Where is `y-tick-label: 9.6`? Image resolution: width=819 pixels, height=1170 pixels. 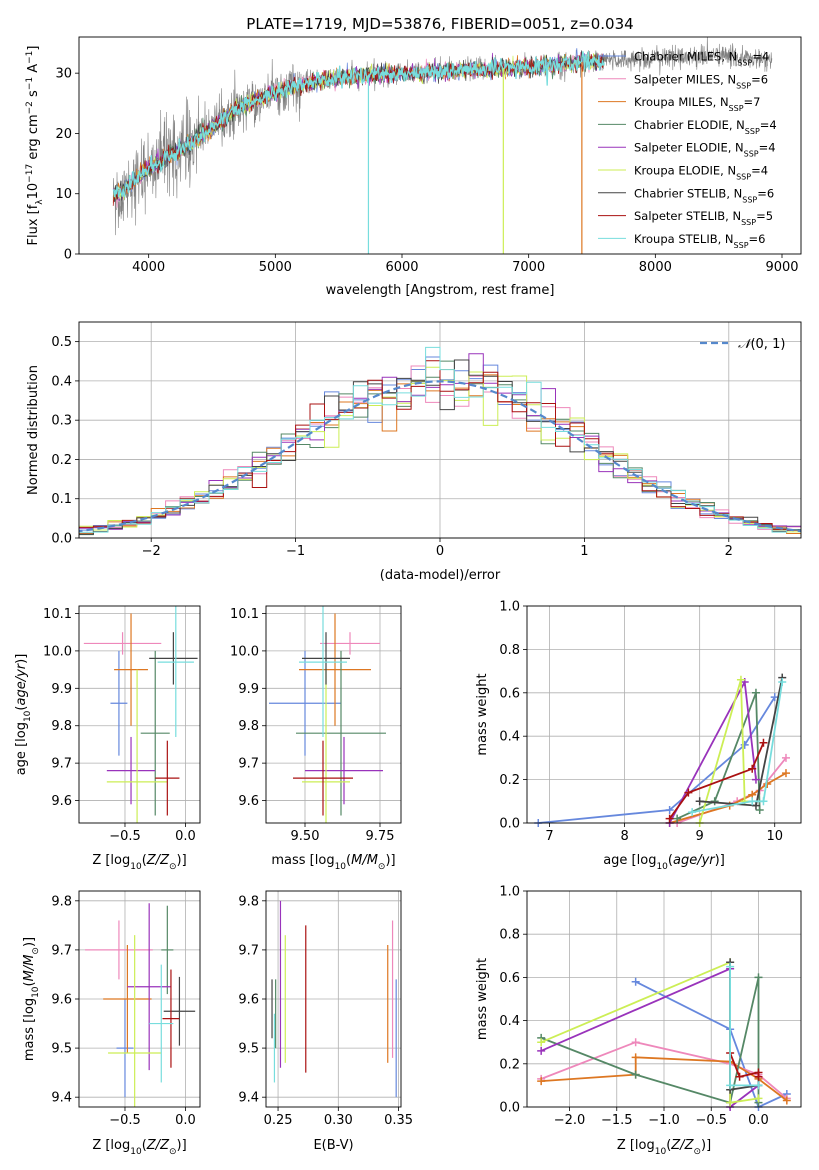
y-tick-label: 9.6 is located at coordinates (248, 1000).